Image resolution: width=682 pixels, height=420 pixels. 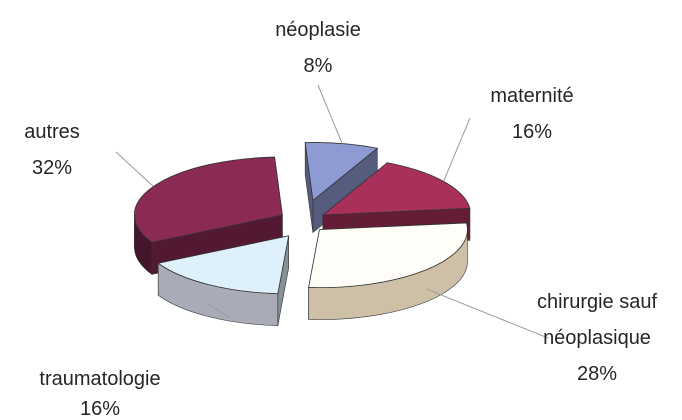 What do you see at coordinates (597, 374) in the screenshot?
I see `percent-chirurgie: 28%` at bounding box center [597, 374].